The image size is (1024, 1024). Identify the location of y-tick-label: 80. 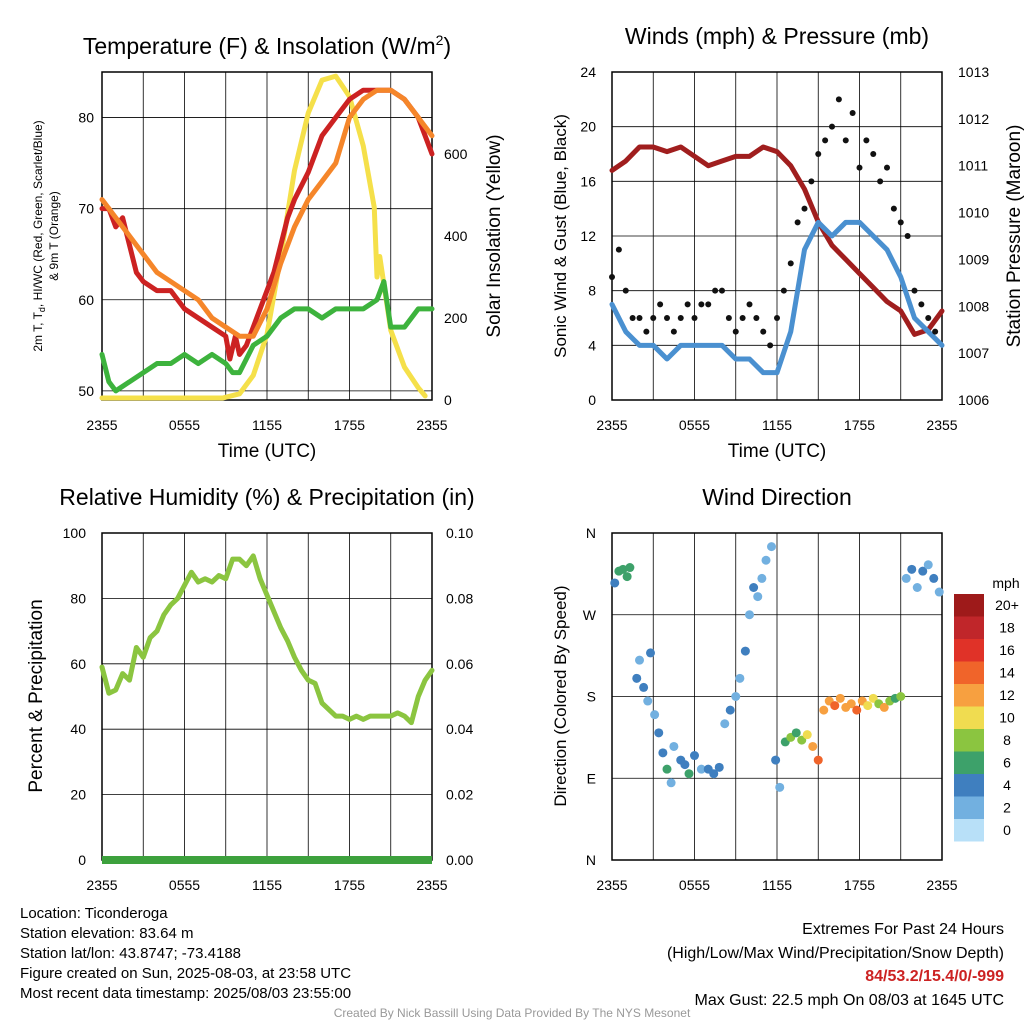
(78, 598).